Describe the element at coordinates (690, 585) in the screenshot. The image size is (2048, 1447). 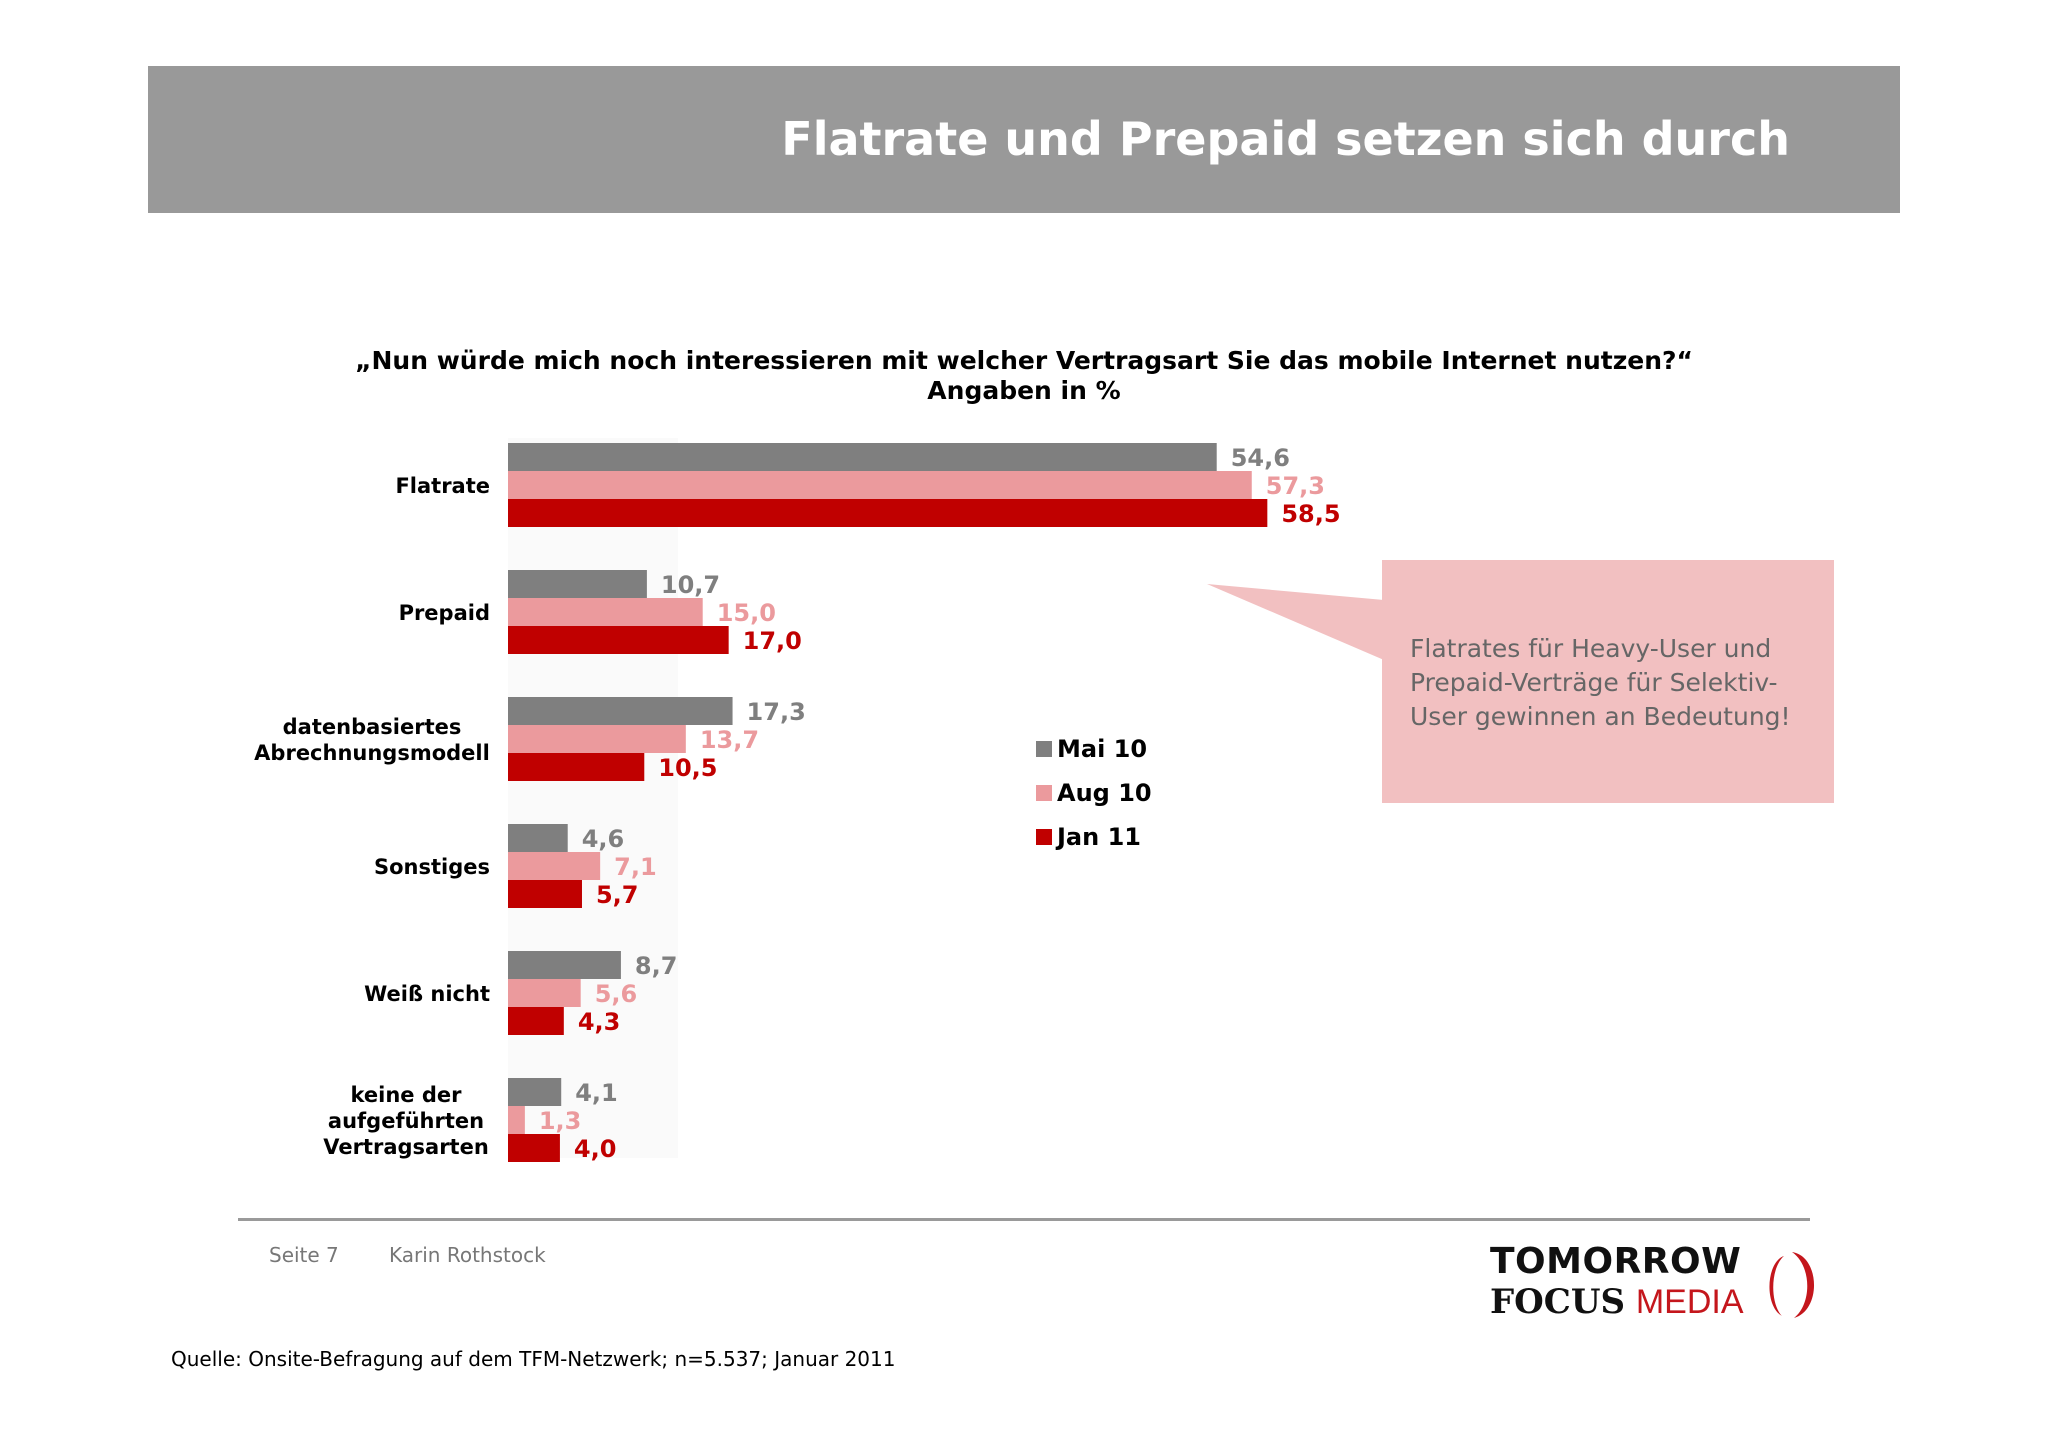
I see `data-label: 10,7` at that location.